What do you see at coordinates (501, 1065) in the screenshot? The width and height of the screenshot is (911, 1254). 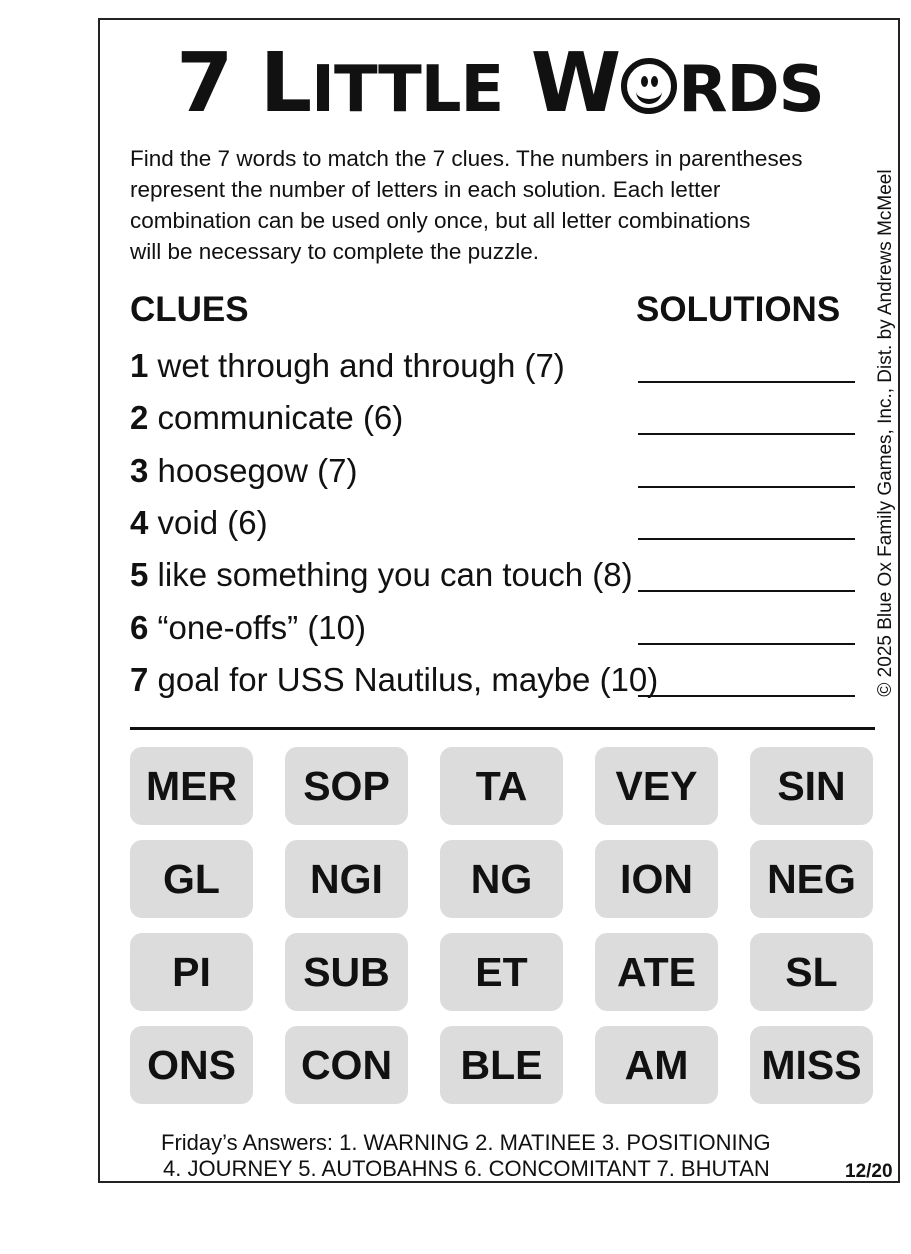 I see `letter-tile: BLE` at bounding box center [501, 1065].